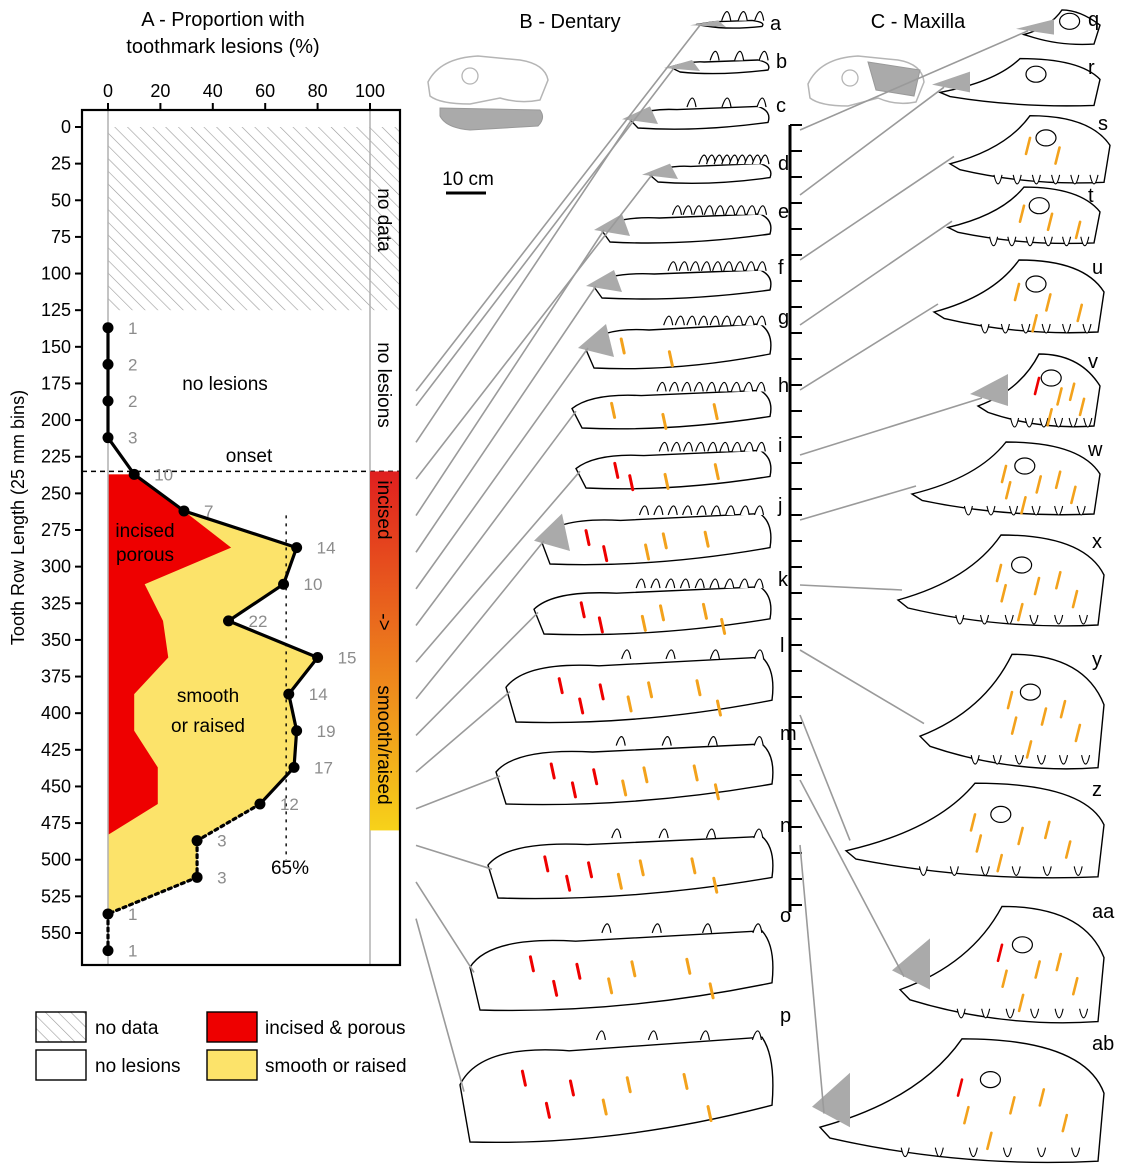 This screenshot has height=1176, width=1122. I want to click on y-tick-label: 150, so click(56, 347).